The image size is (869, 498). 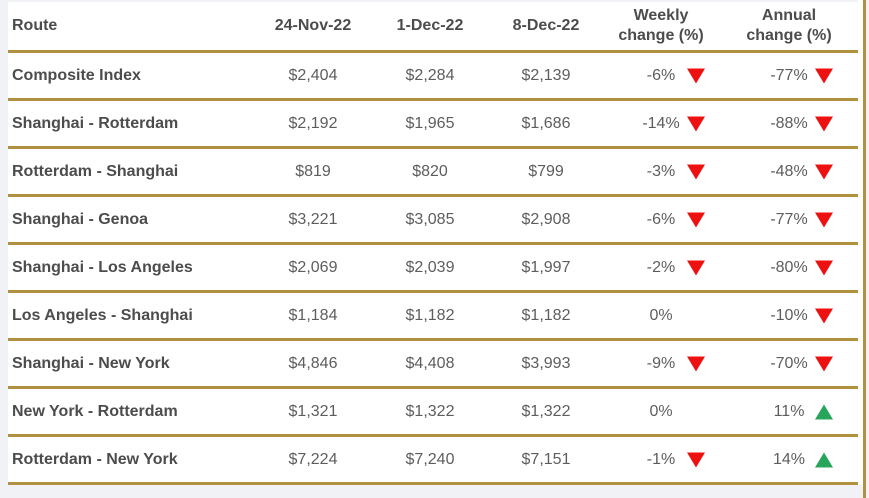 I want to click on annual-change-cell: -80%, so click(x=789, y=267).